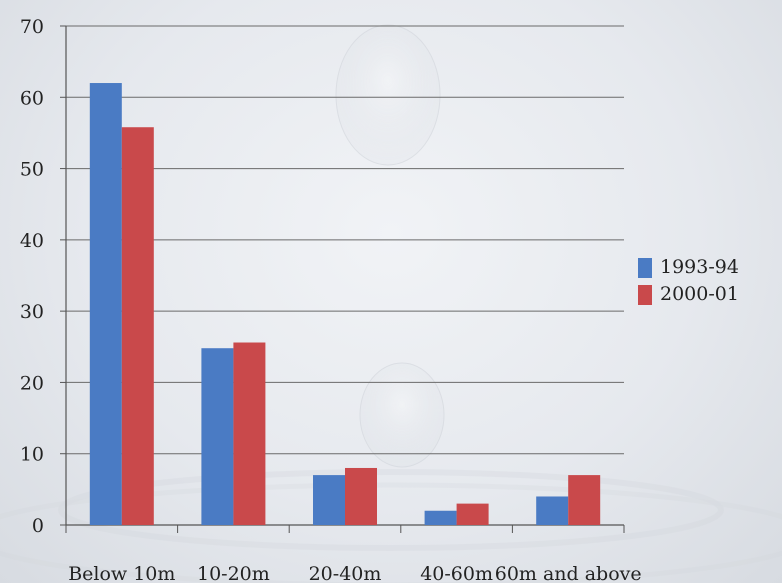 This screenshot has height=583, width=782. I want to click on y-tick-label: 50, so click(32, 170).